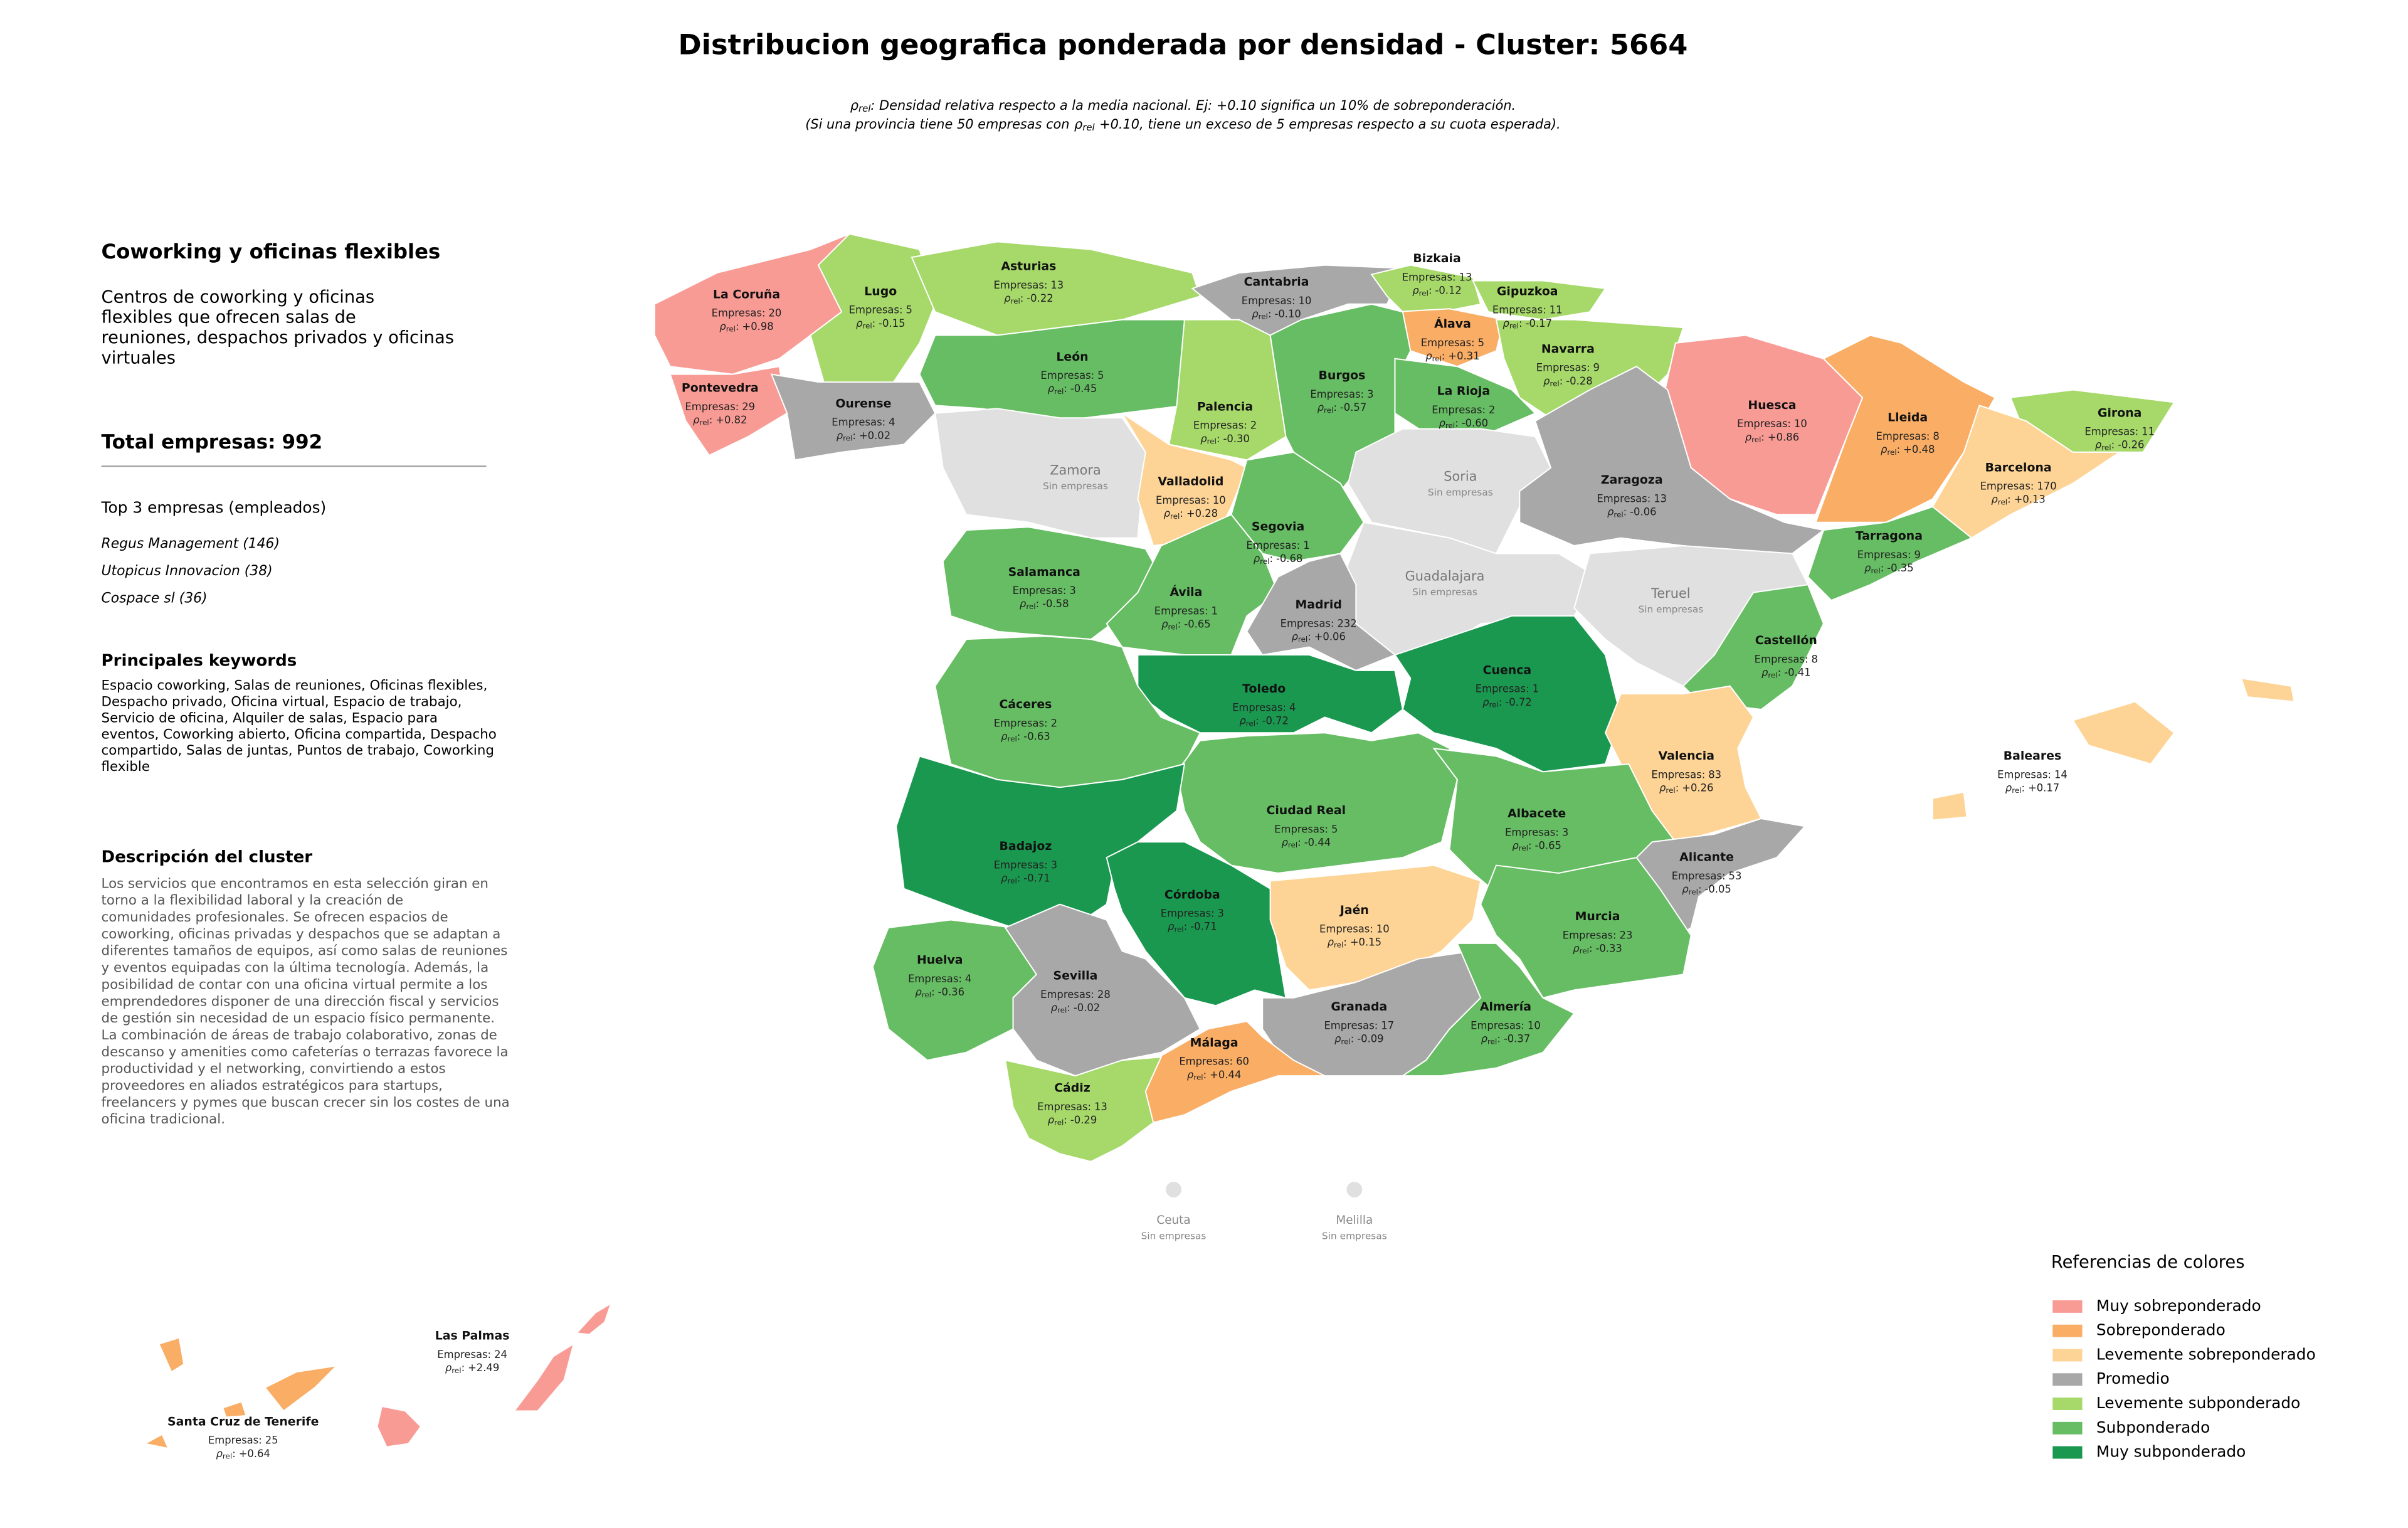  I want to click on rho-line: ρrel: -0.30, so click(1225, 438).